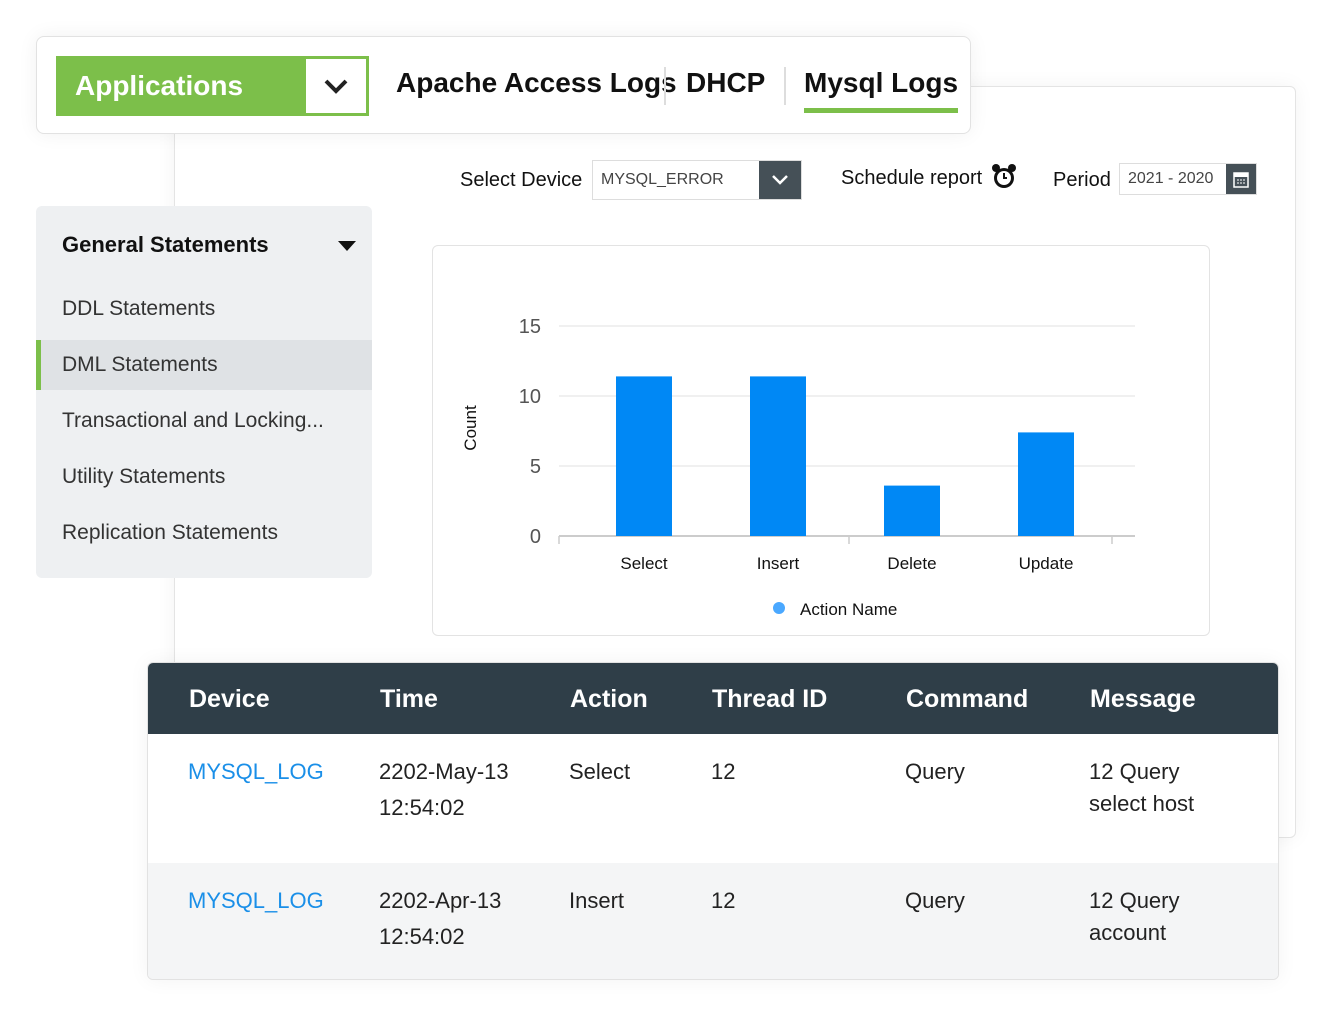 The image size is (1332, 1016). What do you see at coordinates (1046, 563) in the screenshot?
I see `x-tick-label: Update` at bounding box center [1046, 563].